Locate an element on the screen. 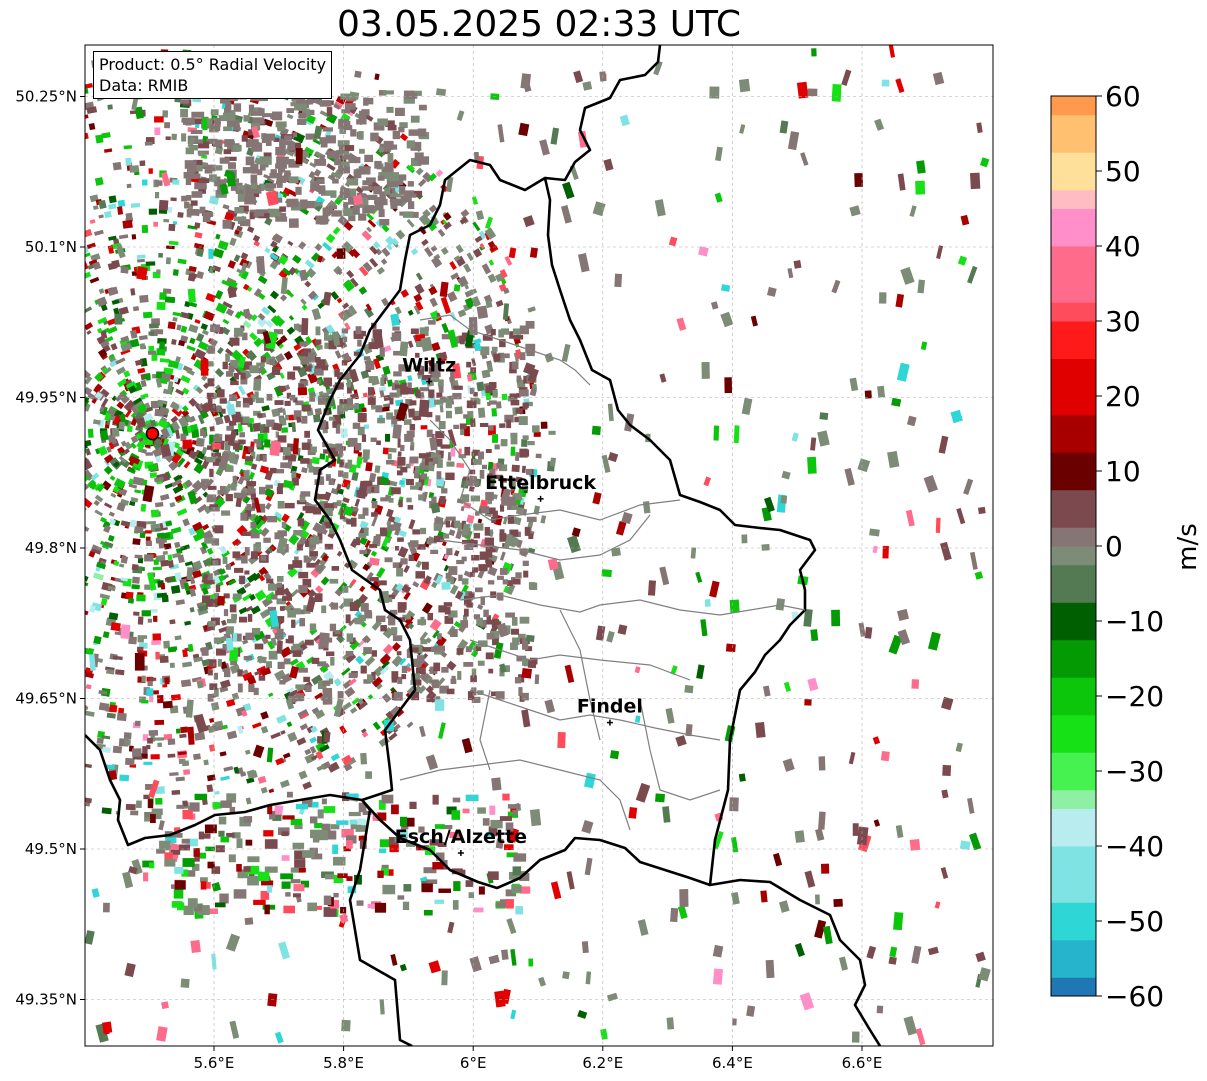  lon-tick-label: 6°E is located at coordinates (473, 1063).